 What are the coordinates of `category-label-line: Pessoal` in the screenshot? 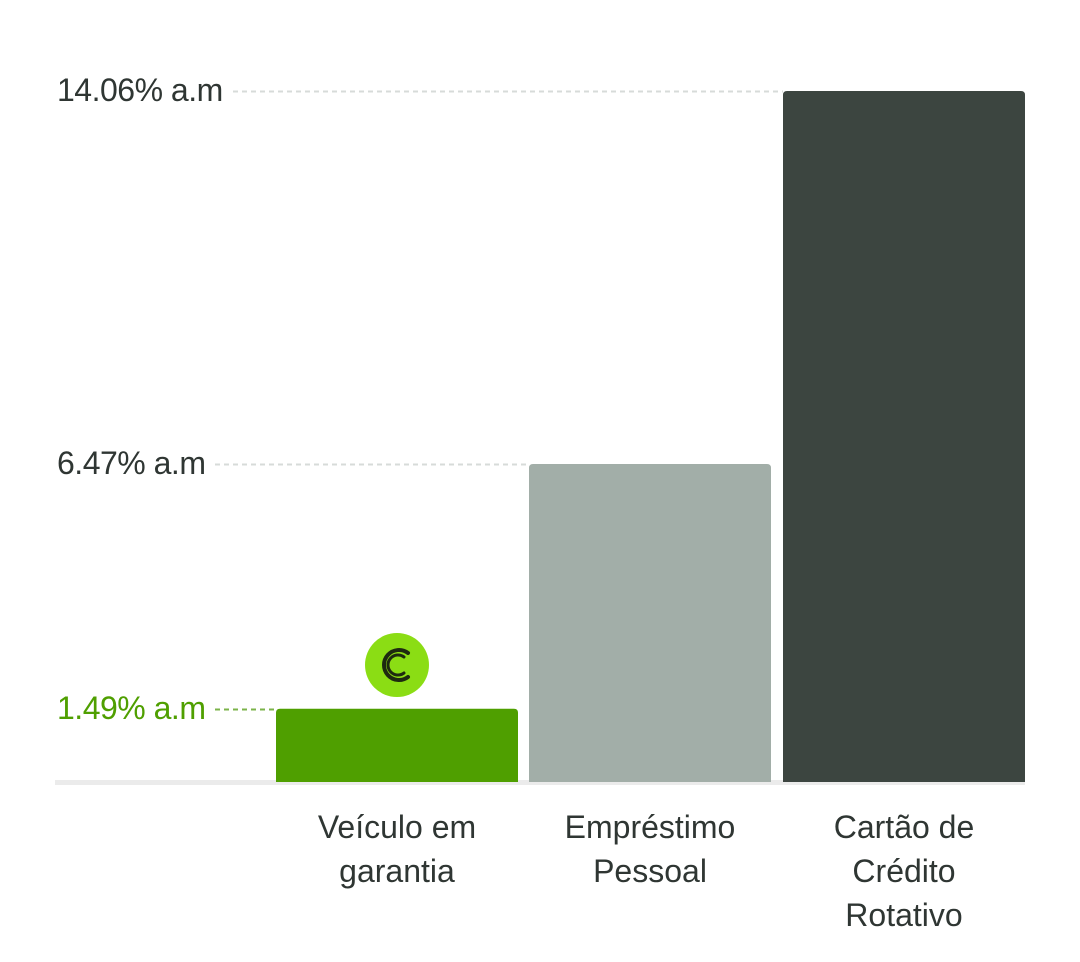 It's located at (650, 871).